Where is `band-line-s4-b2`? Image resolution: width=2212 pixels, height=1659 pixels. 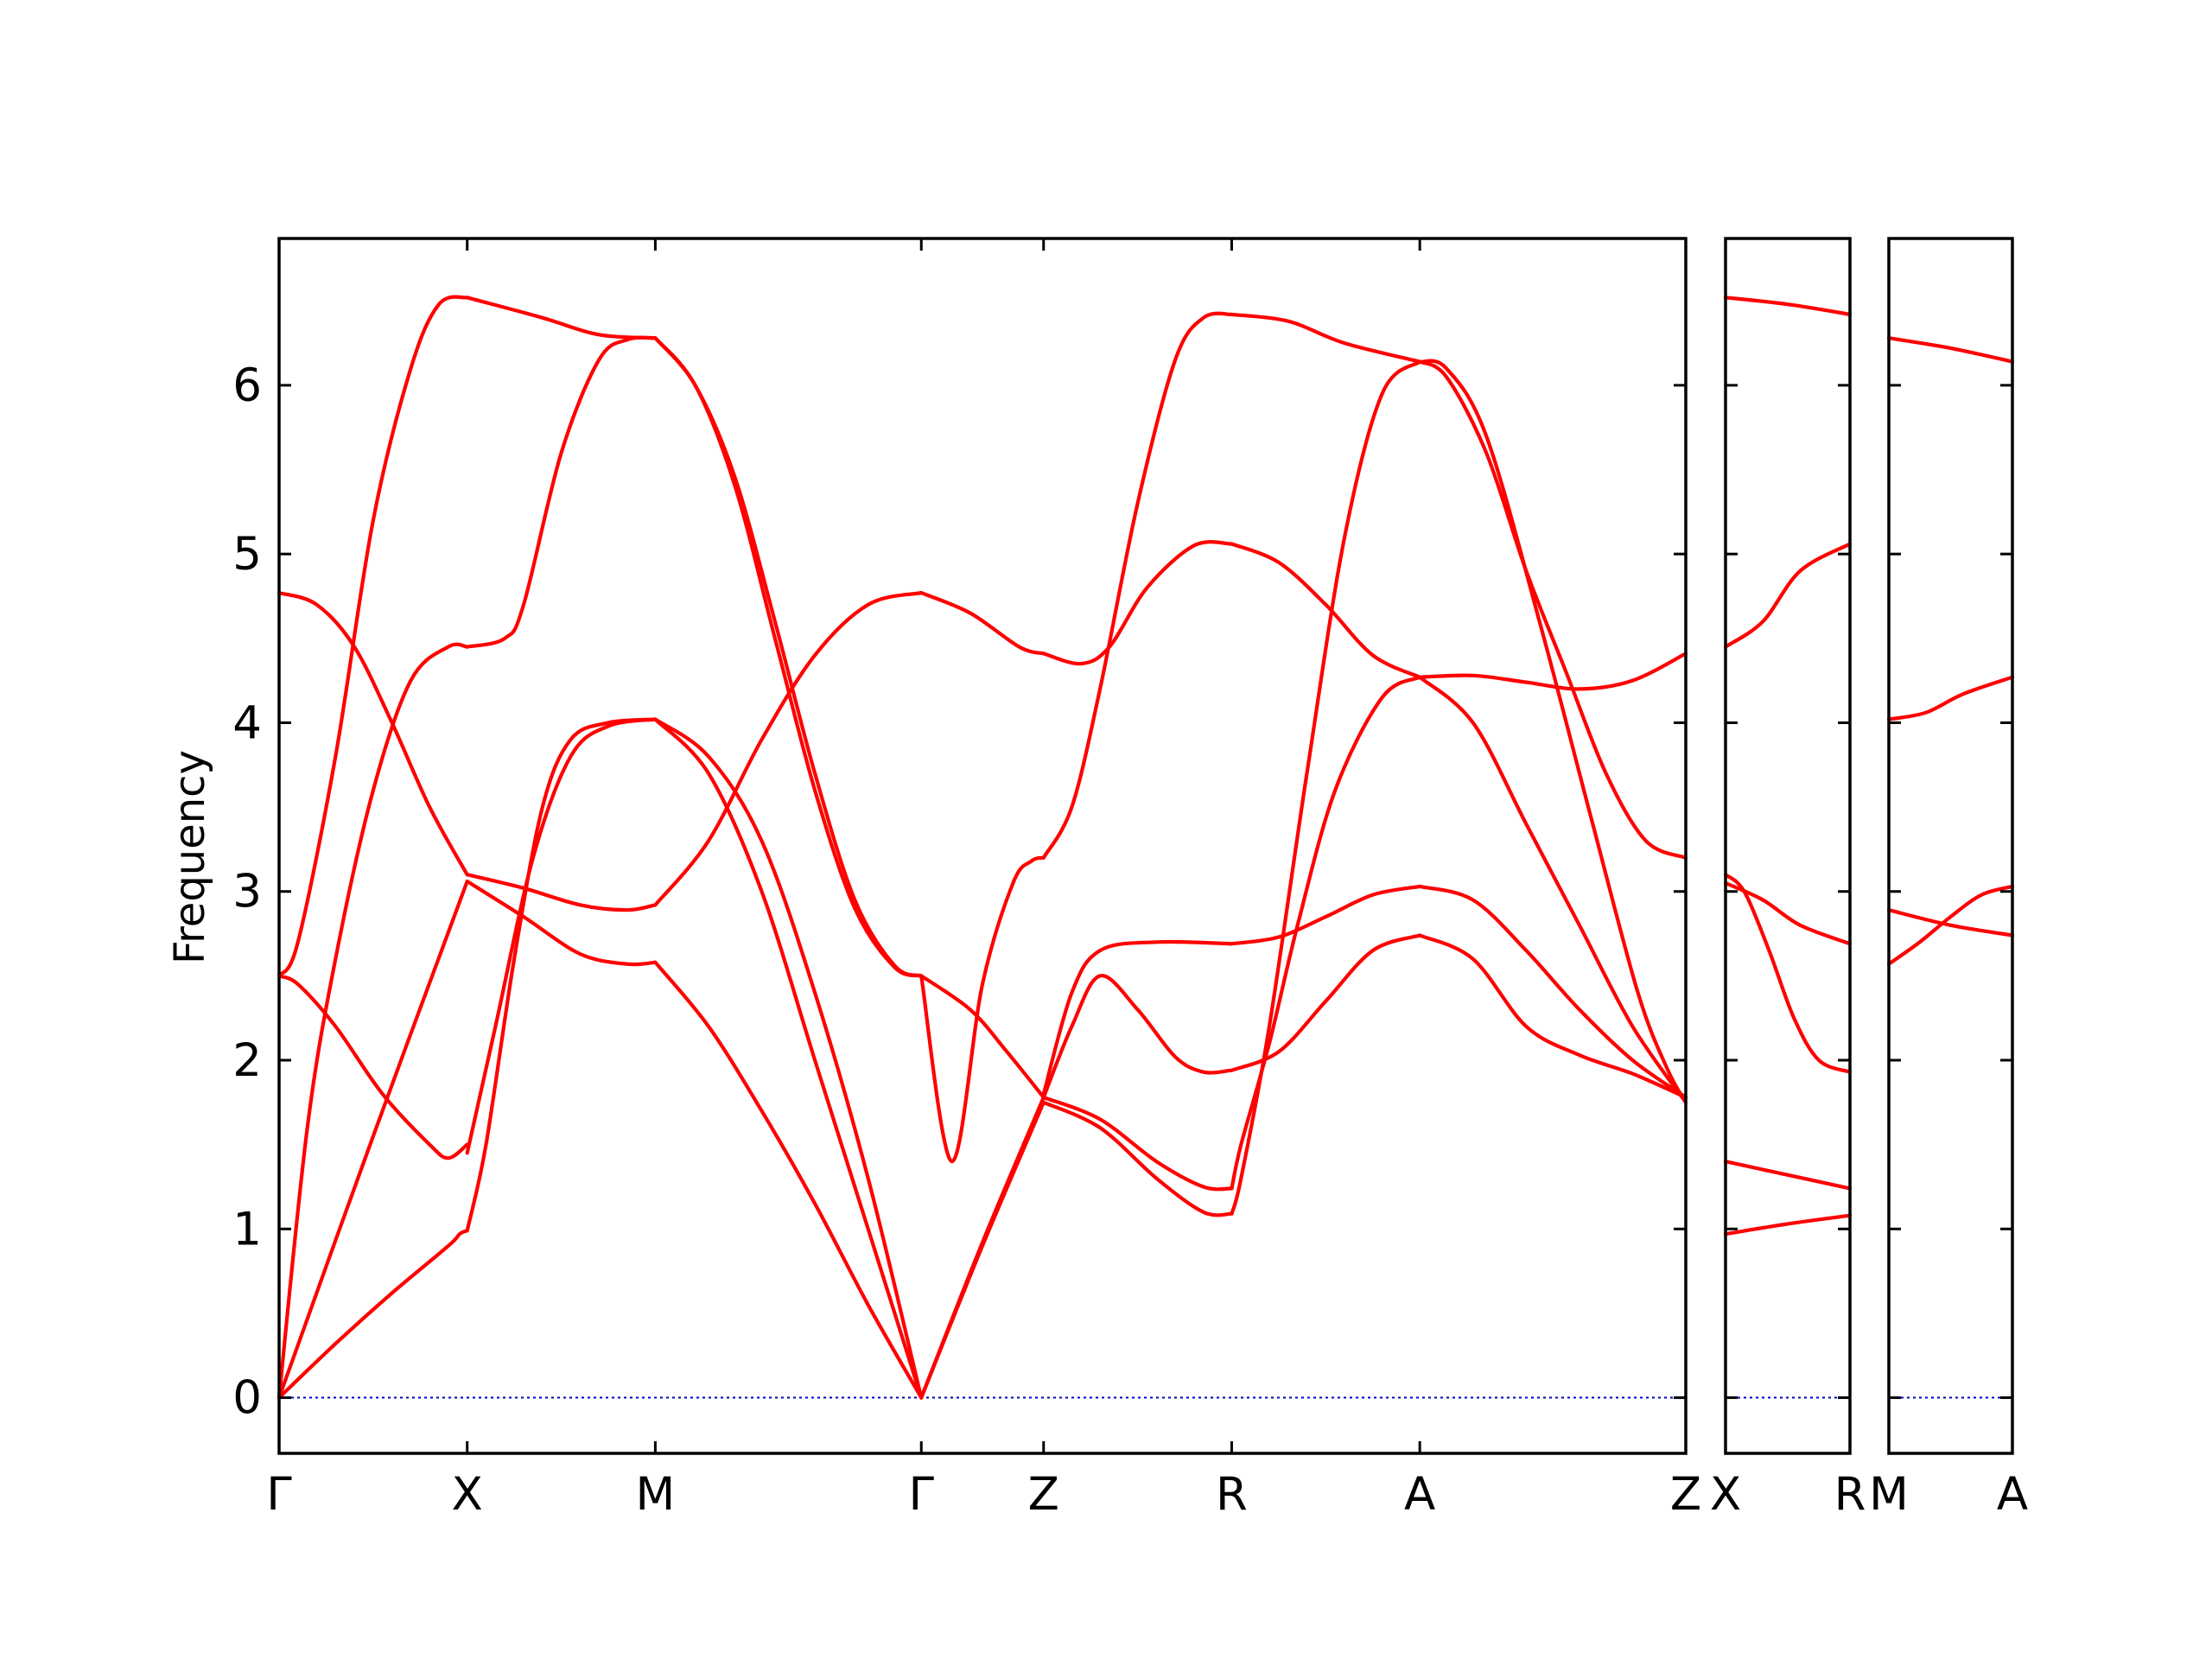 band-line-s4-b2 is located at coordinates (982, 1247).